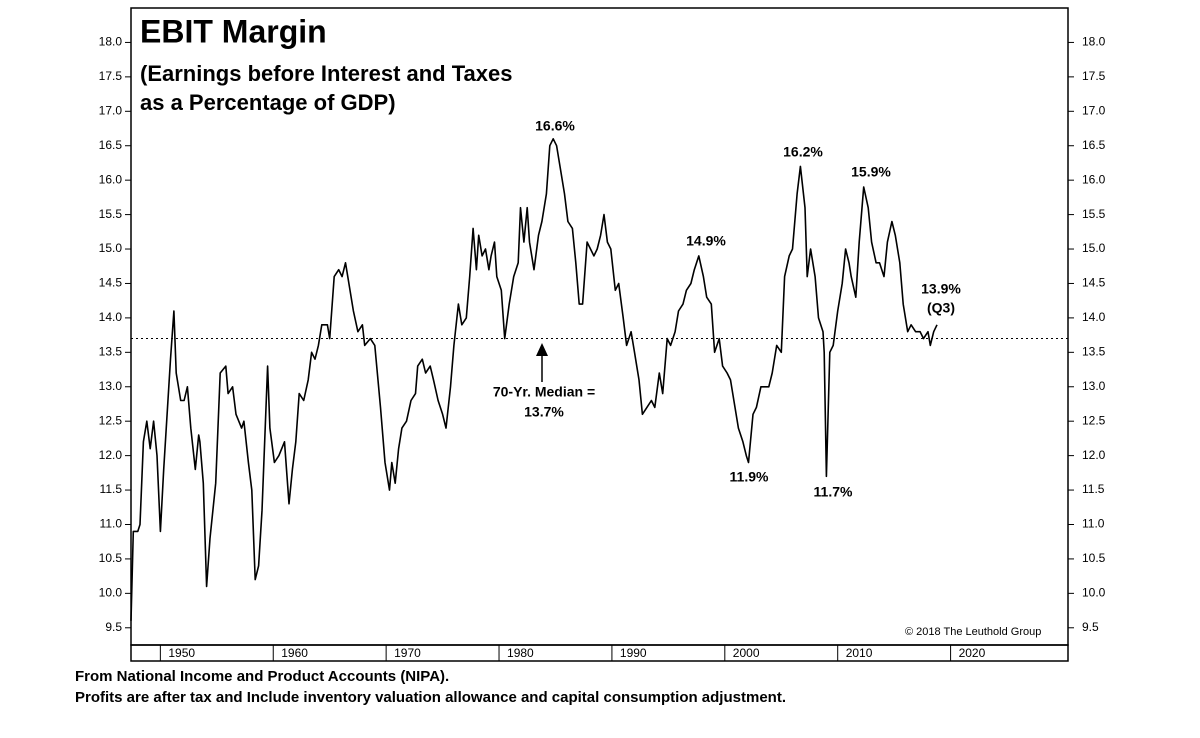 Image resolution: width=1200 pixels, height=738 pixels. I want to click on y-tick-label: 17.5, so click(111, 76).